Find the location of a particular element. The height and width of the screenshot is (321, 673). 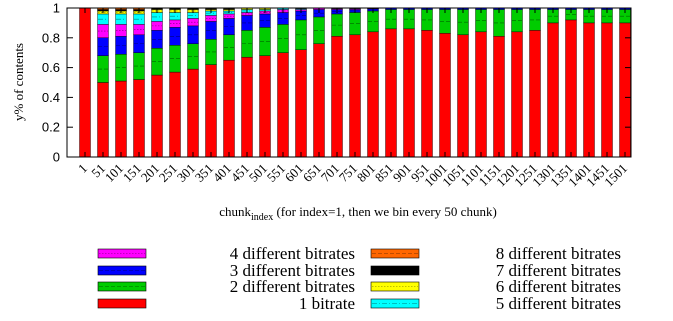

legend-label: 4 different bitrates is located at coordinates (292, 253).